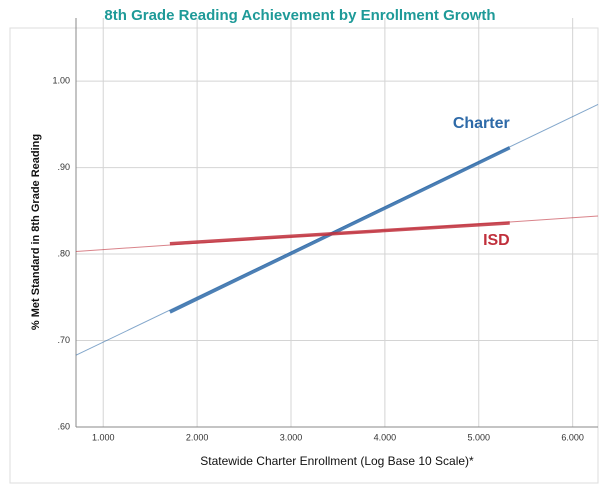 The width and height of the screenshot is (601, 485). What do you see at coordinates (63, 167) in the screenshot?
I see `y-tick-label: .90` at bounding box center [63, 167].